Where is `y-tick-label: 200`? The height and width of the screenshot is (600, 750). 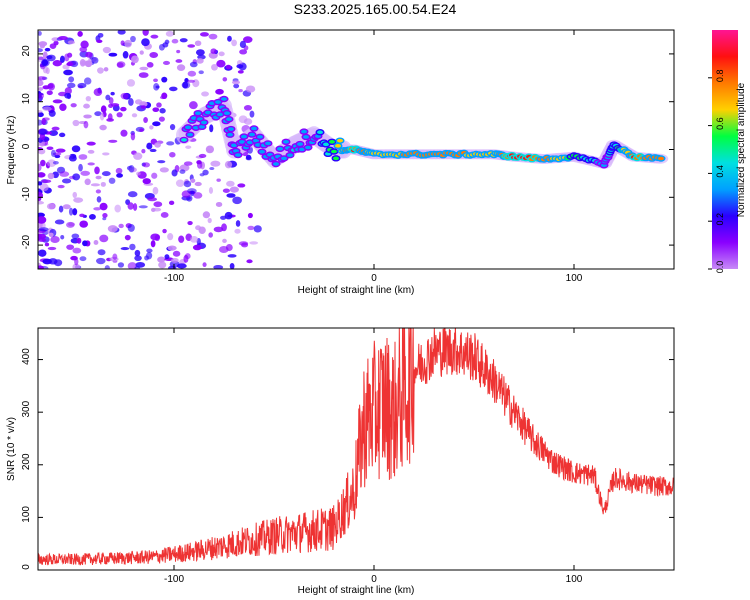
y-tick-label: 200 is located at coordinates (26, 461).